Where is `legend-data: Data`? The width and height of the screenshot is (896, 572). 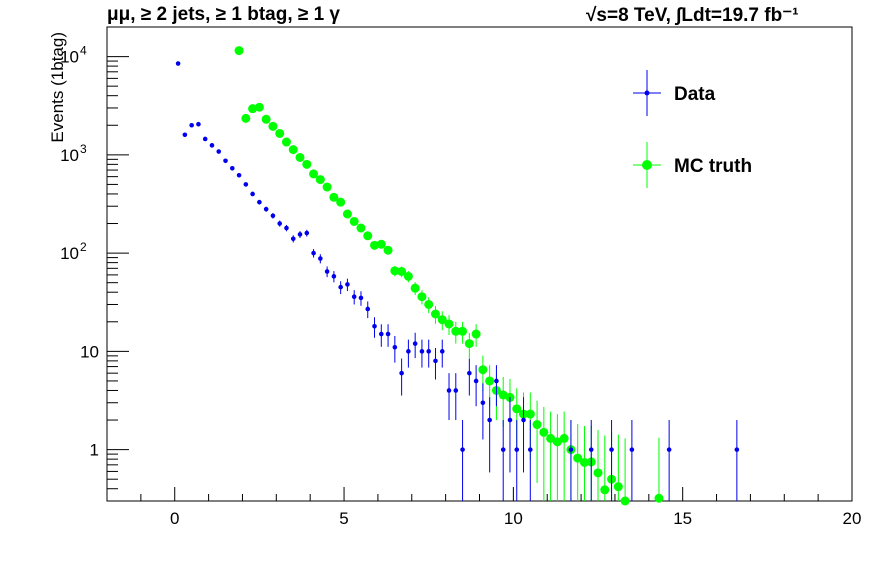
legend-data: Data is located at coordinates (674, 93).